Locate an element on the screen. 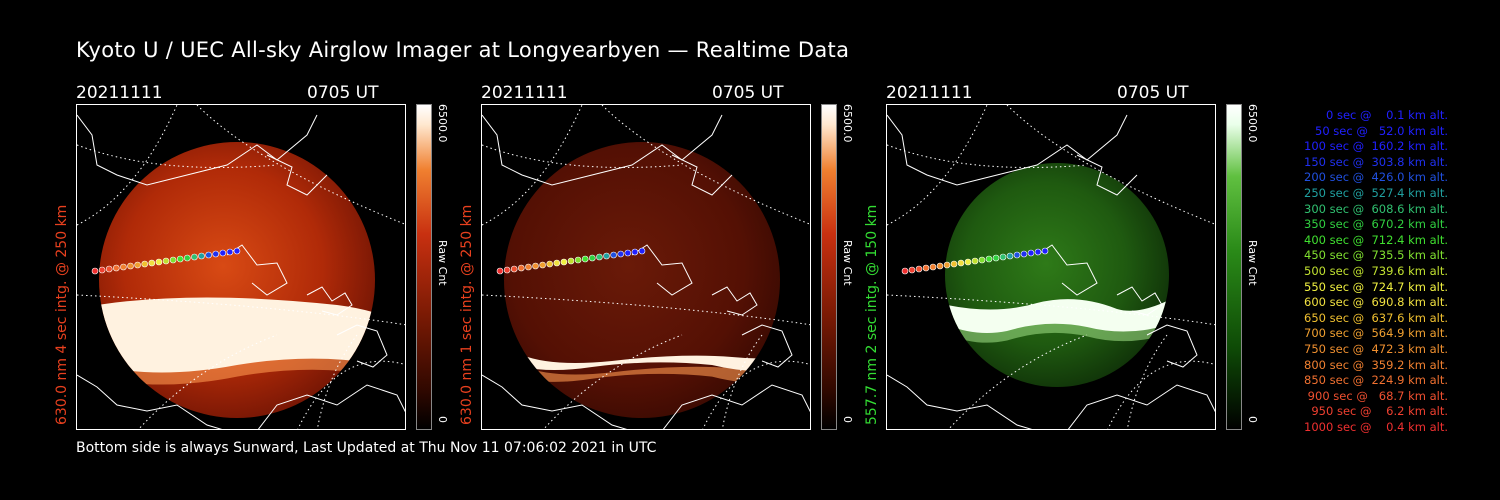  legend-entry: 450 sec @ 735.5 km alt. is located at coordinates (1374, 255).